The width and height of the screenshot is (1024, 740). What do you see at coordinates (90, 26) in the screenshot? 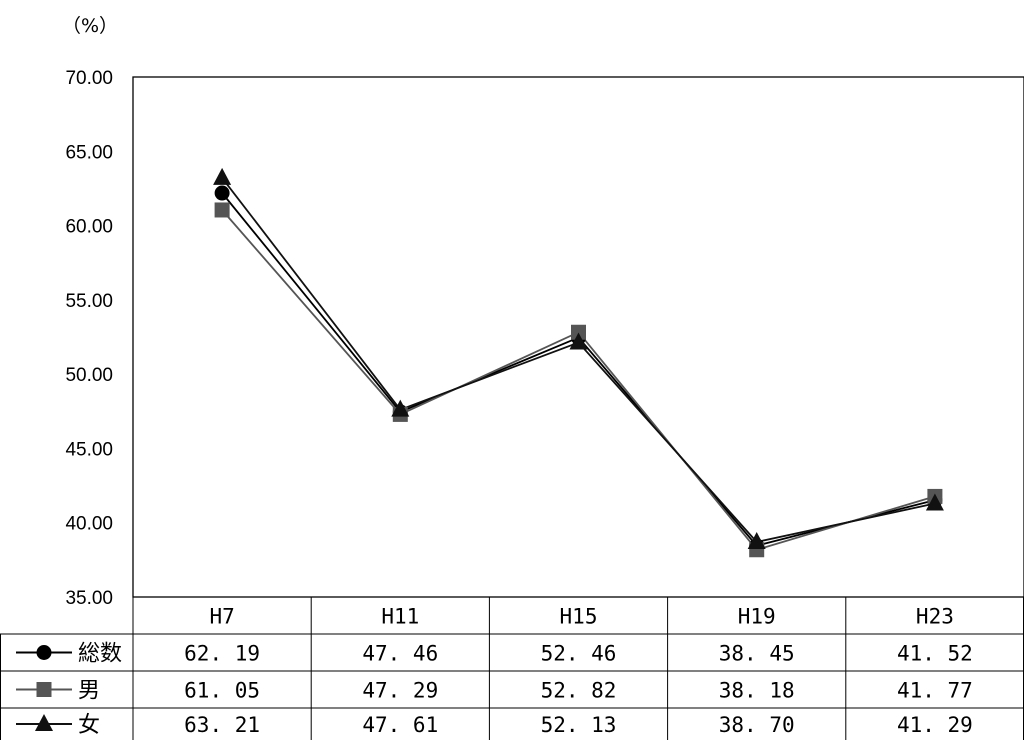
I see `y-unit-label: （%）` at bounding box center [90, 26].